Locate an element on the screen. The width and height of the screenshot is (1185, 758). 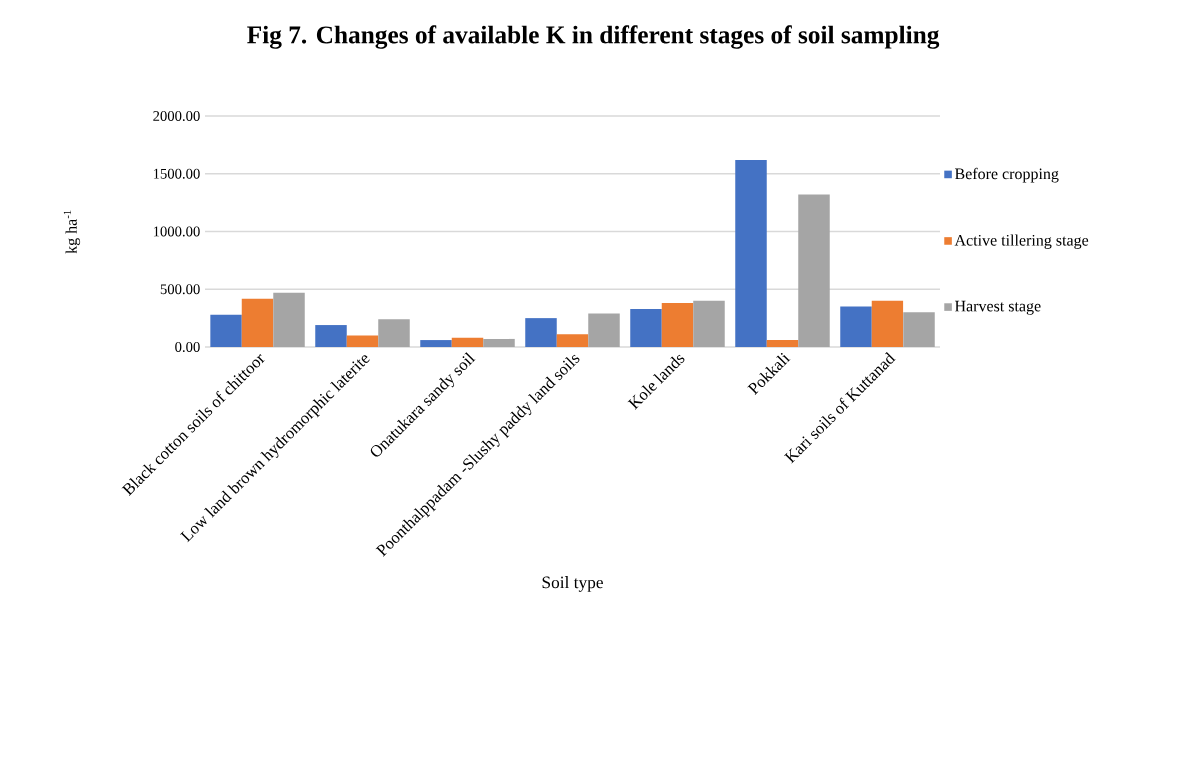
legend-label: Harvest stage is located at coordinates (997, 307).